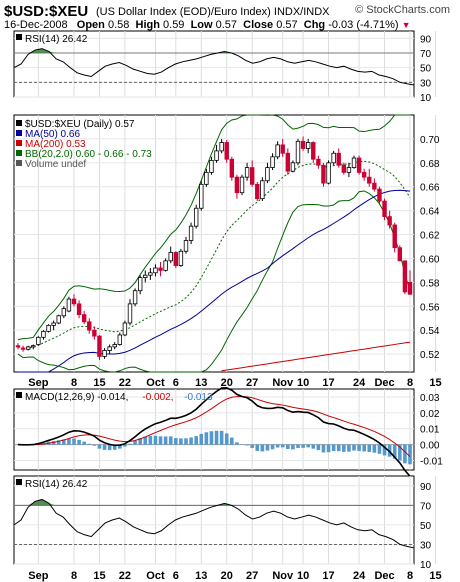  Describe the element at coordinates (431, 461) in the screenshot. I see `macd-y-tick-label: -0.01` at that location.